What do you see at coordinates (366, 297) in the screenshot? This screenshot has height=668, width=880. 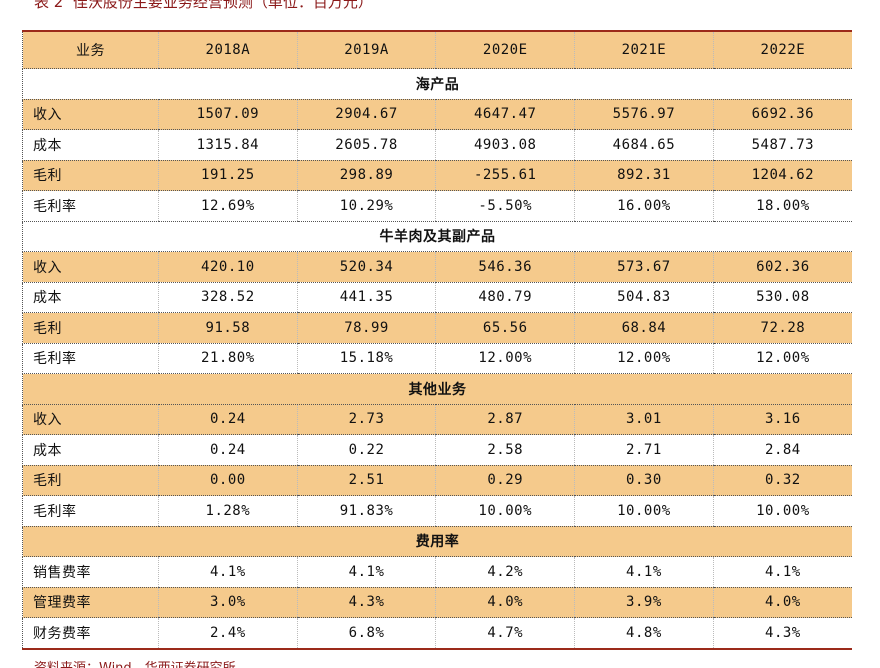 I see `value-cell: 441.35` at bounding box center [366, 297].